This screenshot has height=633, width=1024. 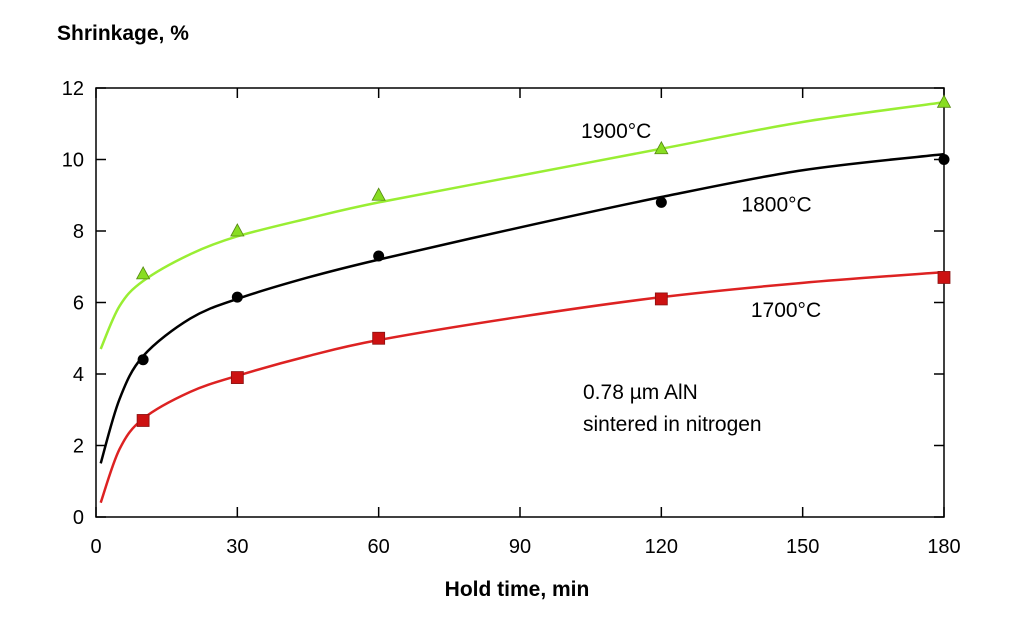 I want to click on y-tick-label: 8, so click(x=78, y=232).